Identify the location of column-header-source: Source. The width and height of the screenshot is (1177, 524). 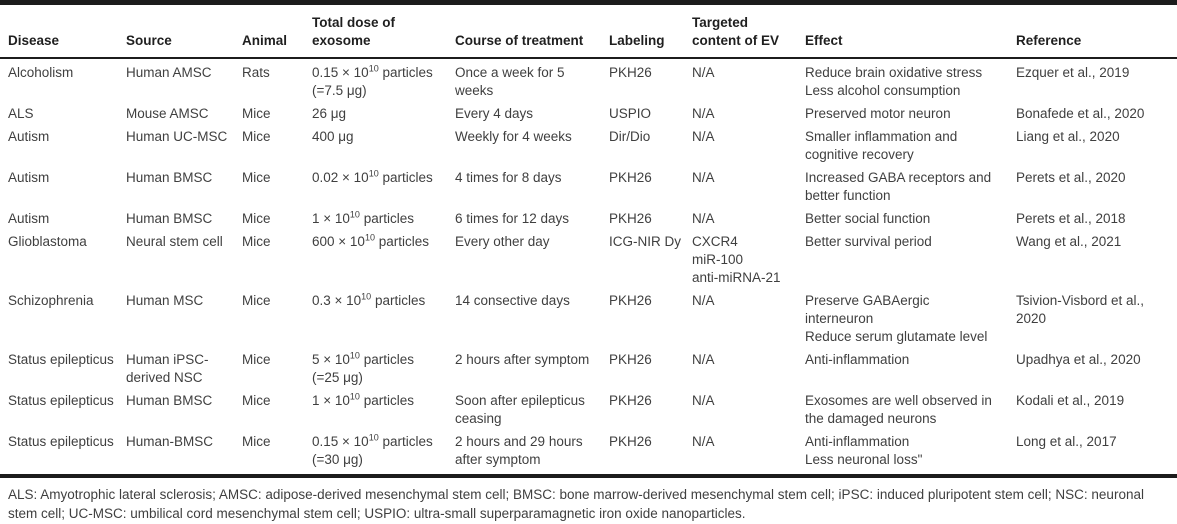
(184, 32).